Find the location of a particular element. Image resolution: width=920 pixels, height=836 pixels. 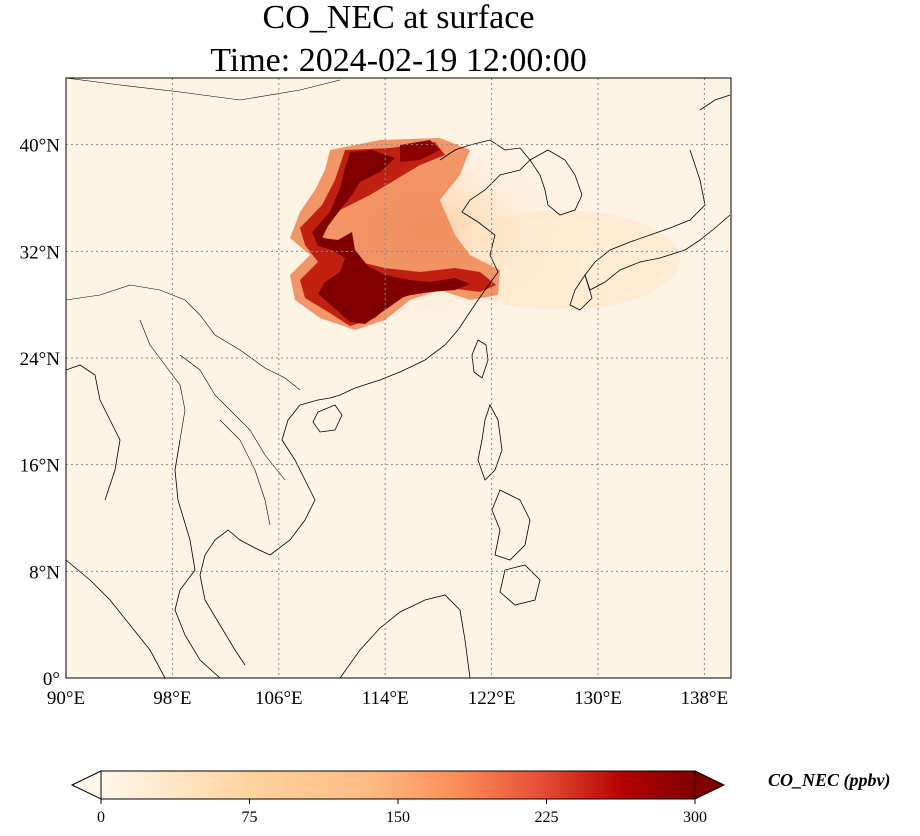

latitude-ticks: 0° 8°N 16°N 24°N 32°N 40°N is located at coordinates (40, 413).